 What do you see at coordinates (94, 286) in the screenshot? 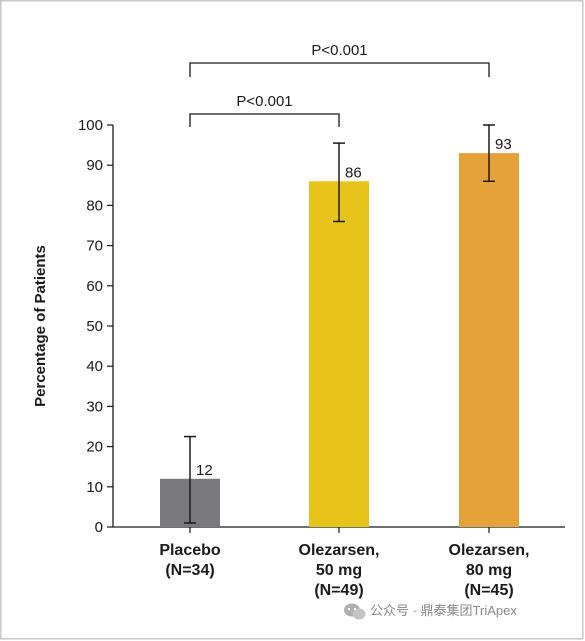
I see `y-tick-label: 60` at bounding box center [94, 286].